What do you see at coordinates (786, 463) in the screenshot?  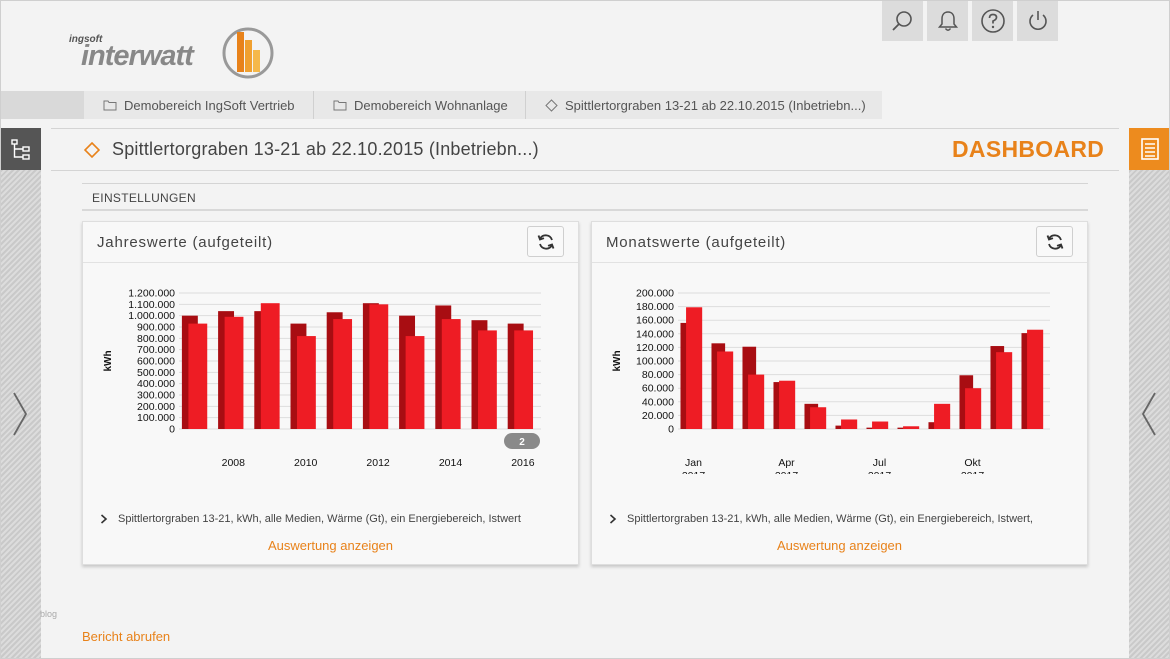 I see `x-tick-label: Apr` at bounding box center [786, 463].